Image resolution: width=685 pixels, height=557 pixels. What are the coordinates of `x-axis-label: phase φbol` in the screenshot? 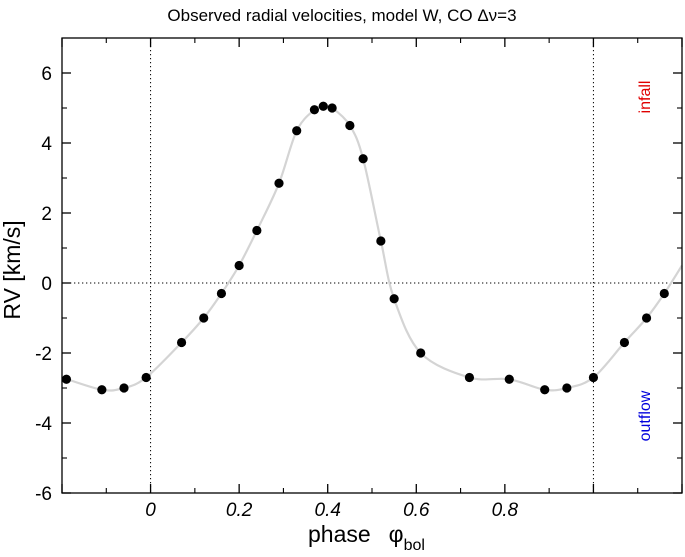 It's located at (366, 537).